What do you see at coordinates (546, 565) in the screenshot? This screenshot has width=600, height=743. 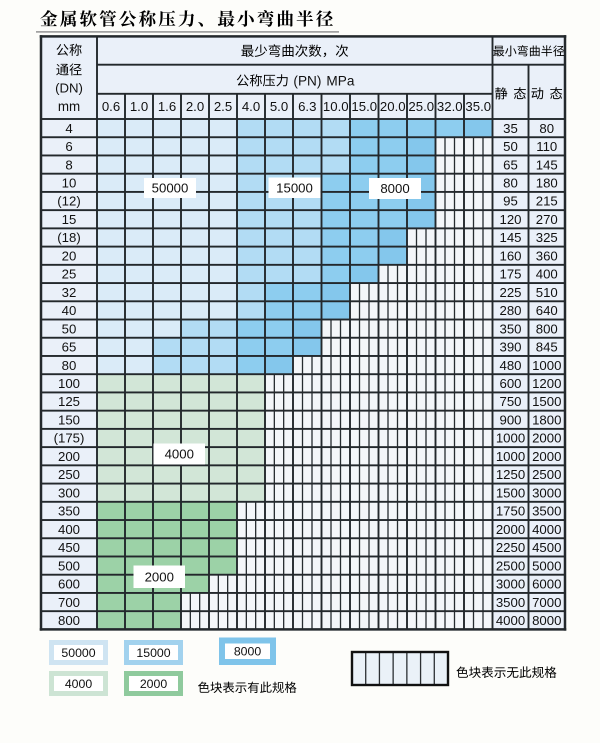 I see `svg-text: 5000` at bounding box center [546, 565].